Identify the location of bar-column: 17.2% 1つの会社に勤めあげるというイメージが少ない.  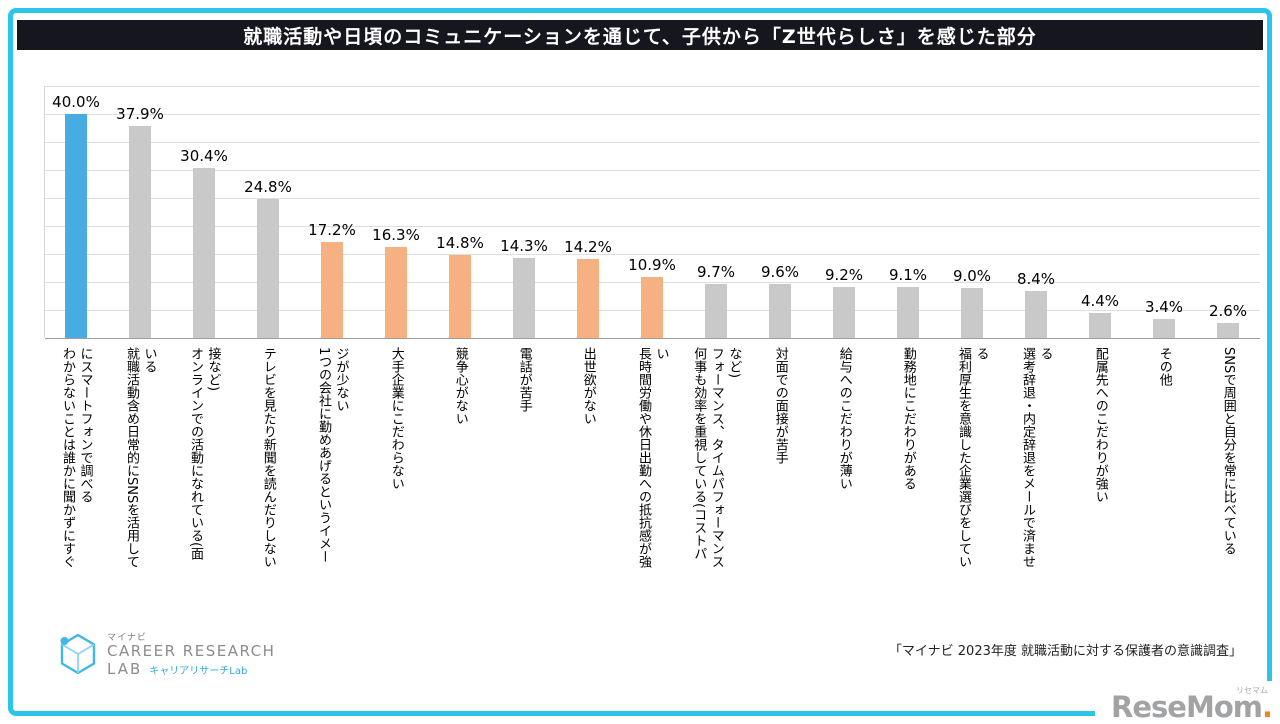
(332, 328).